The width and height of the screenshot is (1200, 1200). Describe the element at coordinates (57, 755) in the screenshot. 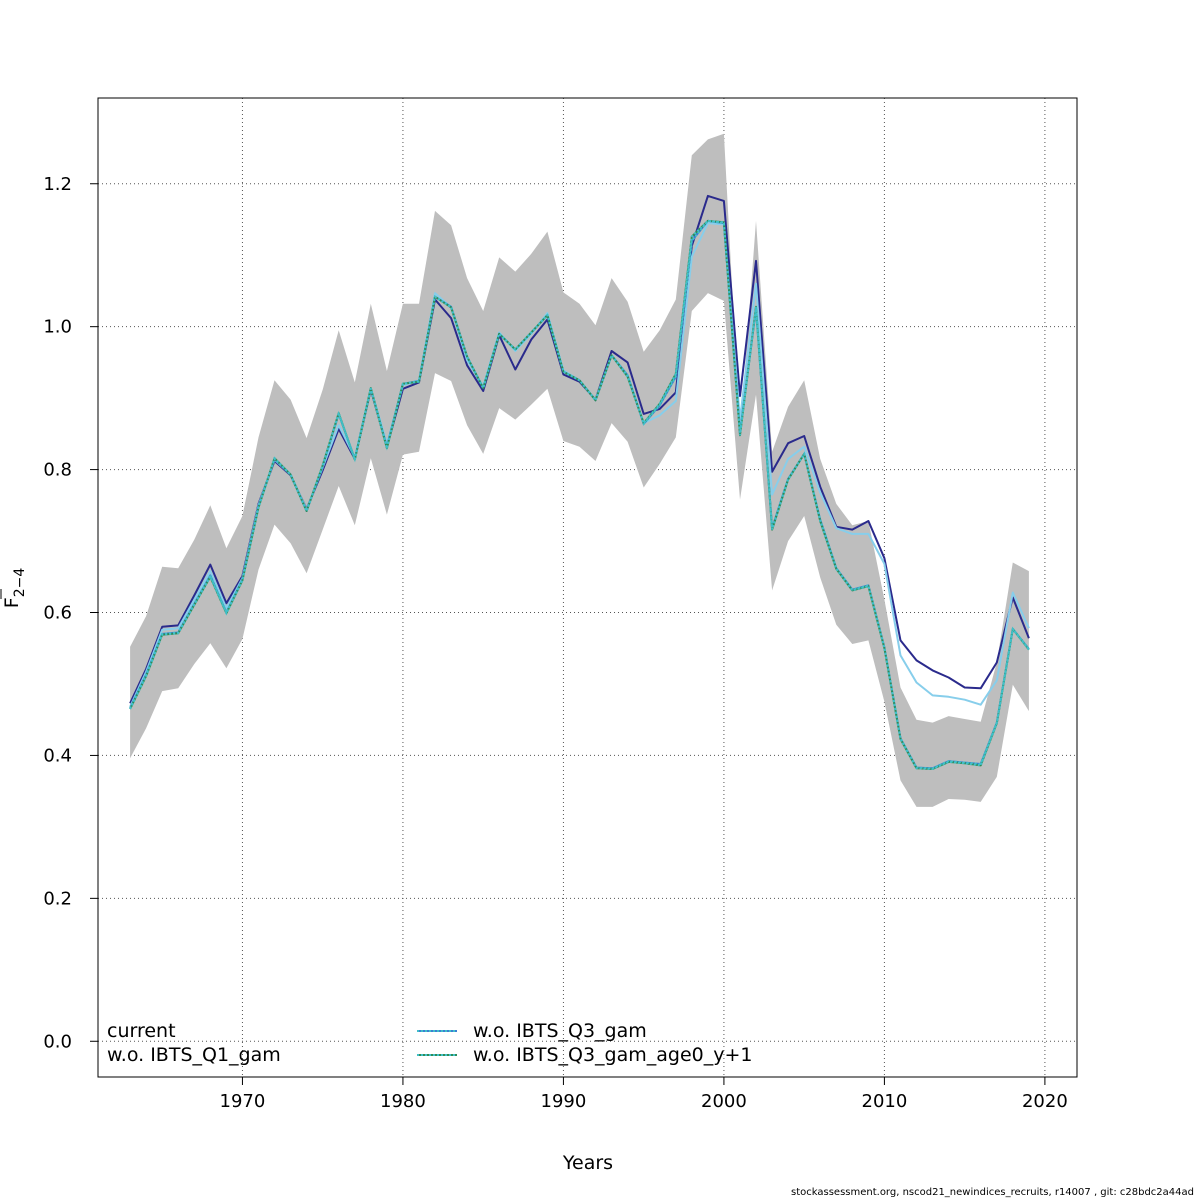

I see `y-tick-label-2: 0.4` at that location.